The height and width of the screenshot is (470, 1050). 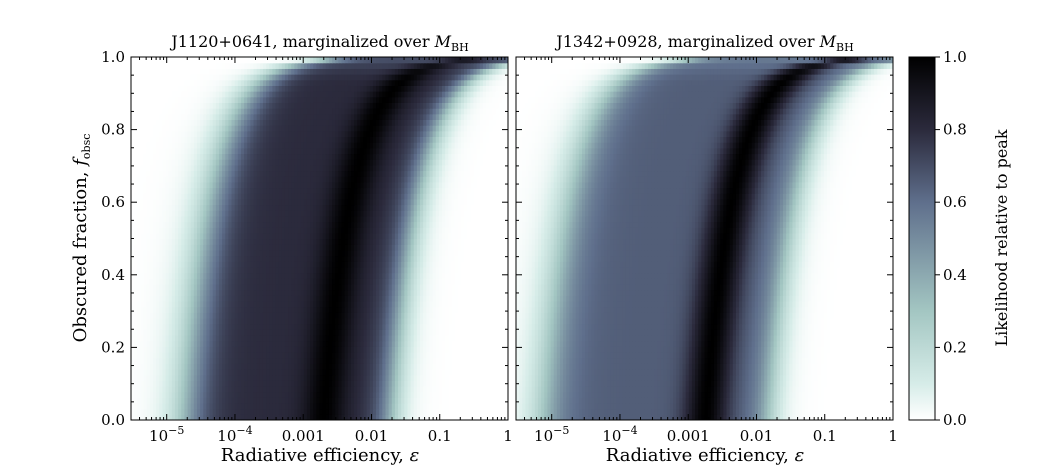 What do you see at coordinates (318, 43) in the screenshot?
I see `panel-title: J1120+0641, marginalized over MBH` at bounding box center [318, 43].